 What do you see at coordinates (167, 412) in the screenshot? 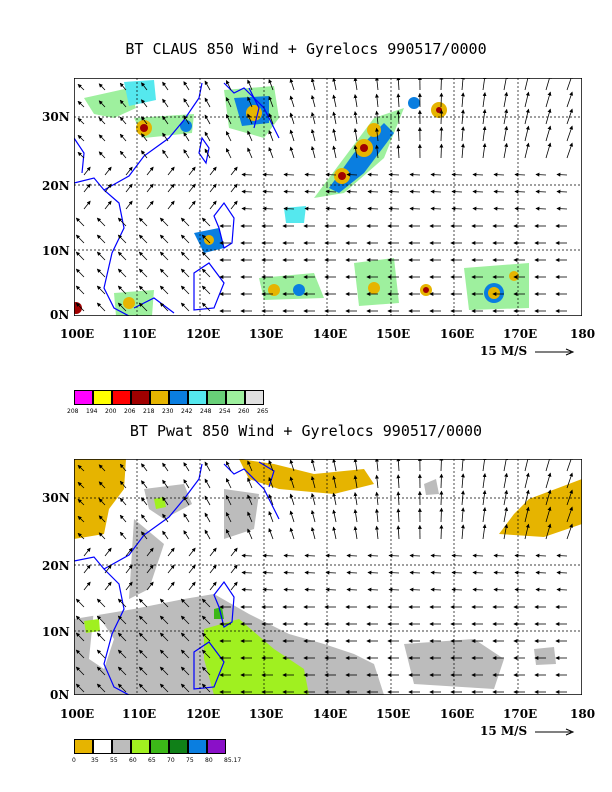
I see `panel1-colorbar-labels: 208 194 200 206 218 230 242 248 254 260 265` at bounding box center [167, 412].